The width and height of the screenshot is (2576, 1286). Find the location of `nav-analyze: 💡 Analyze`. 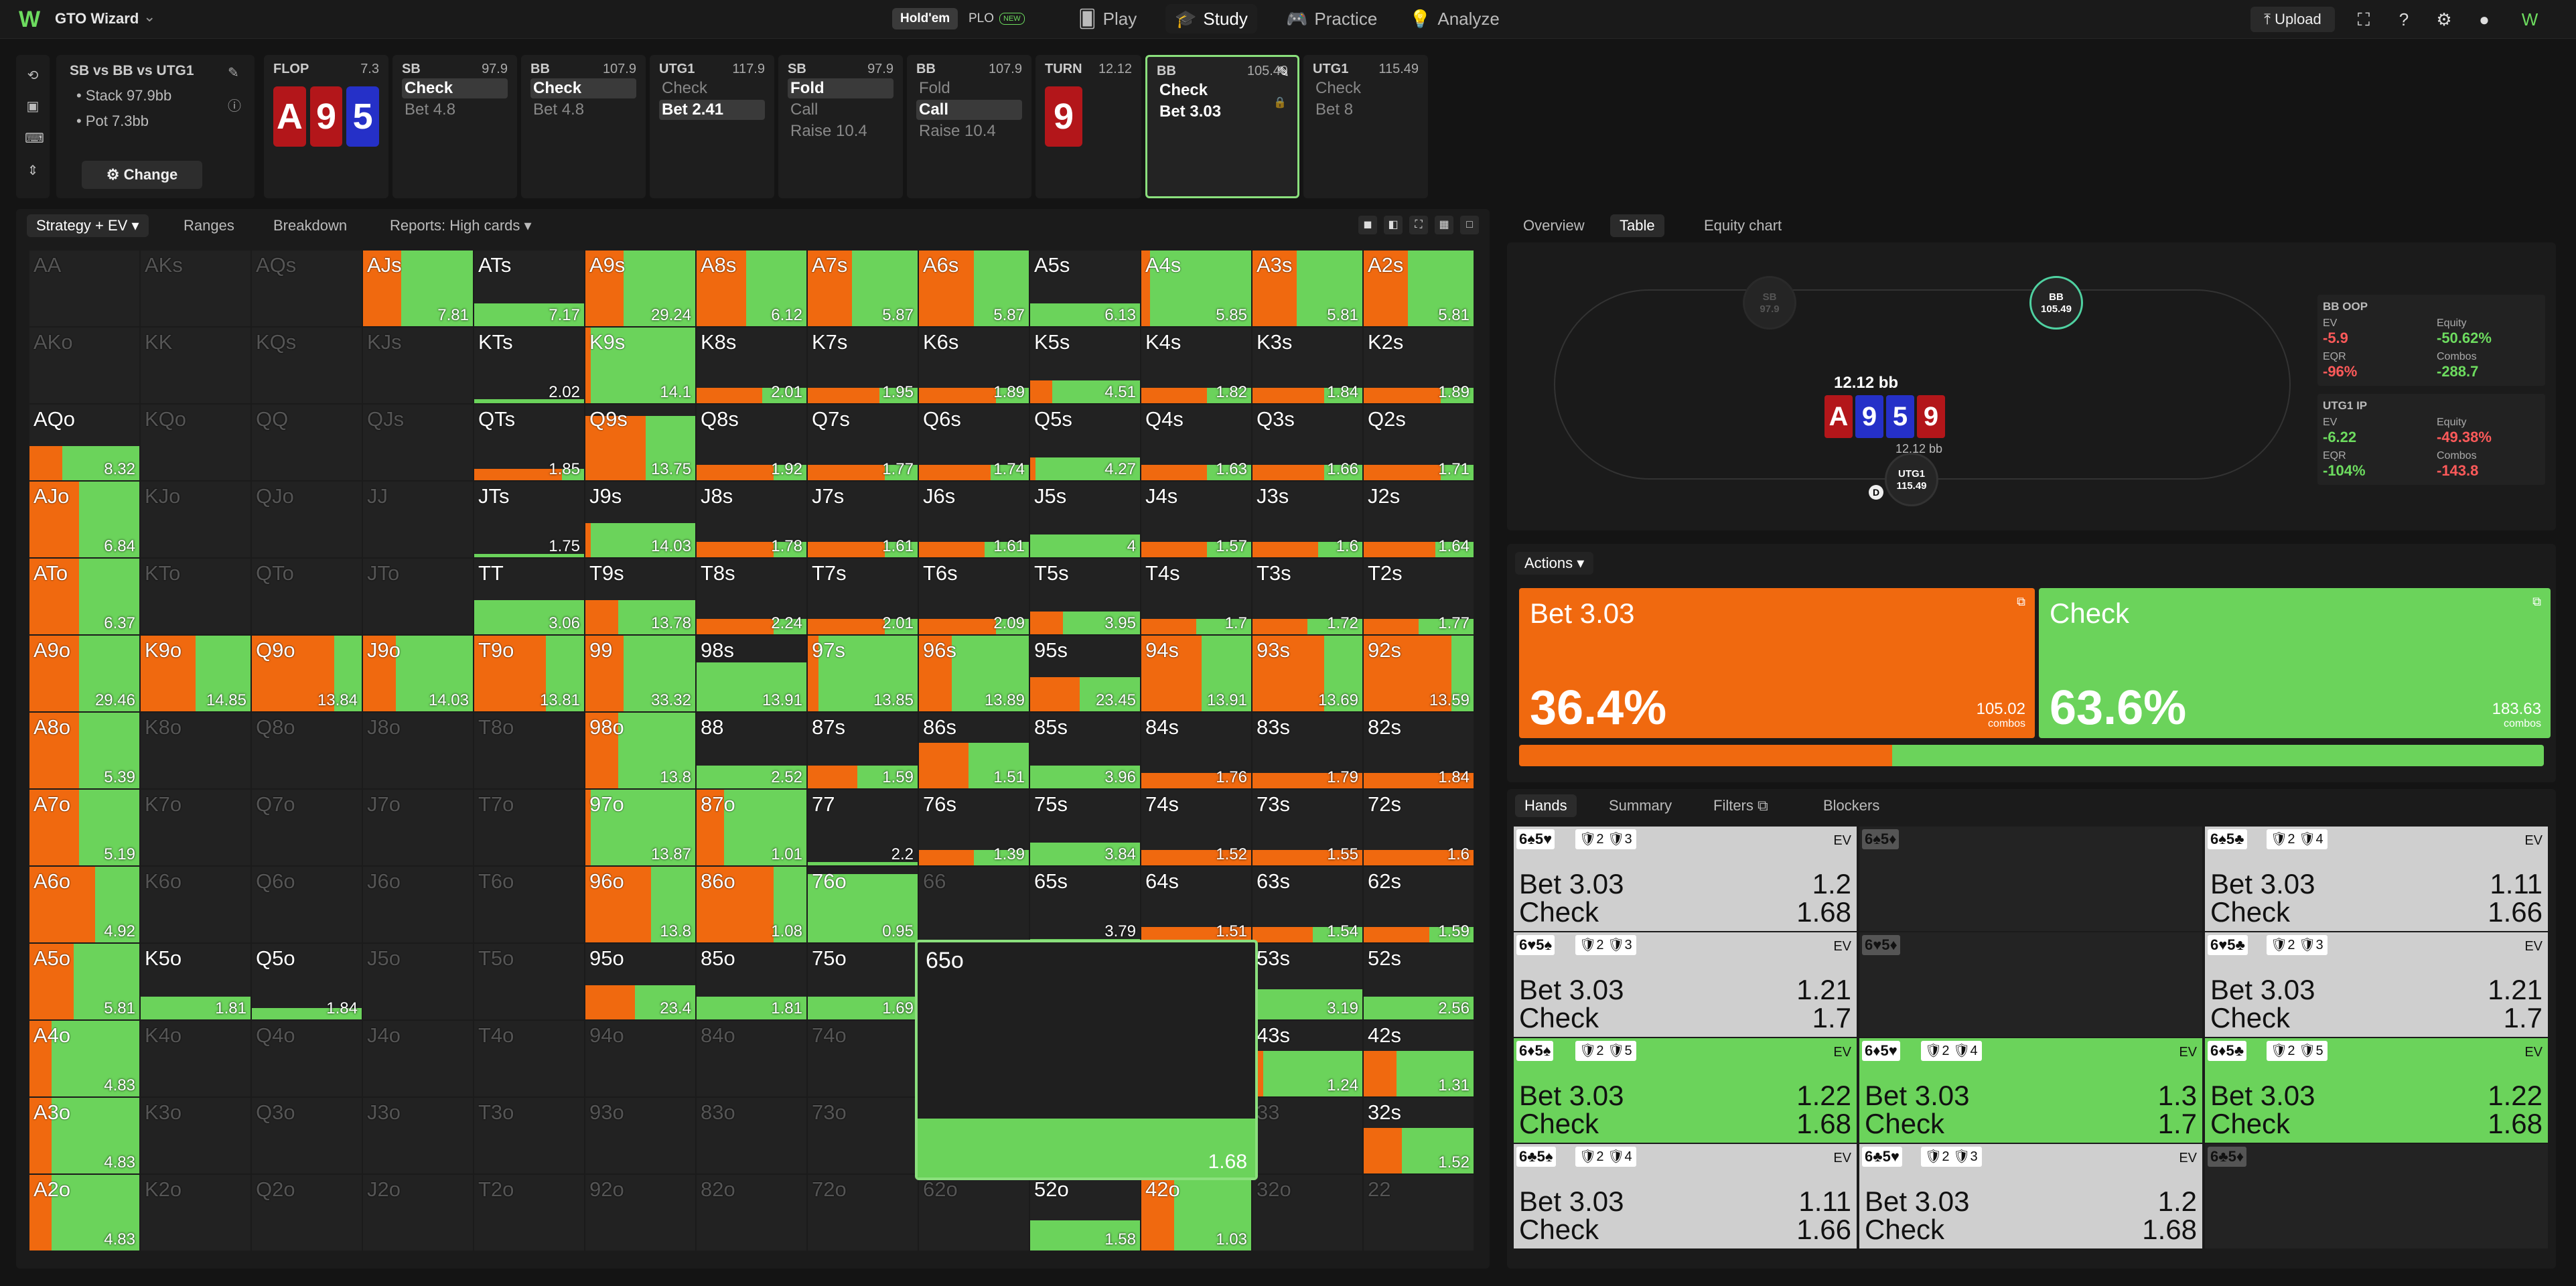

nav-analyze: 💡 Analyze is located at coordinates (1454, 18).